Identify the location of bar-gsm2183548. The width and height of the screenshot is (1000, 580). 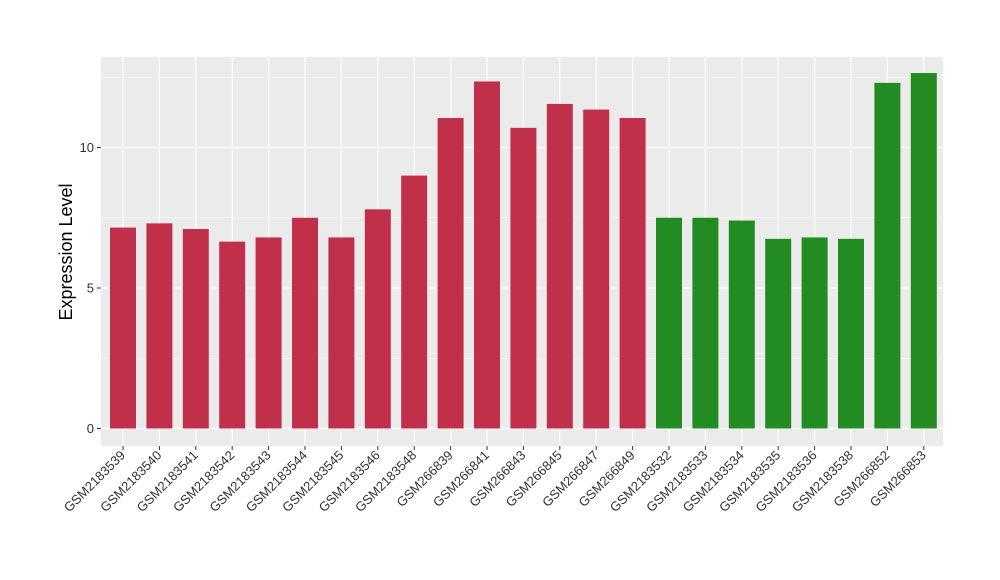
(414, 302).